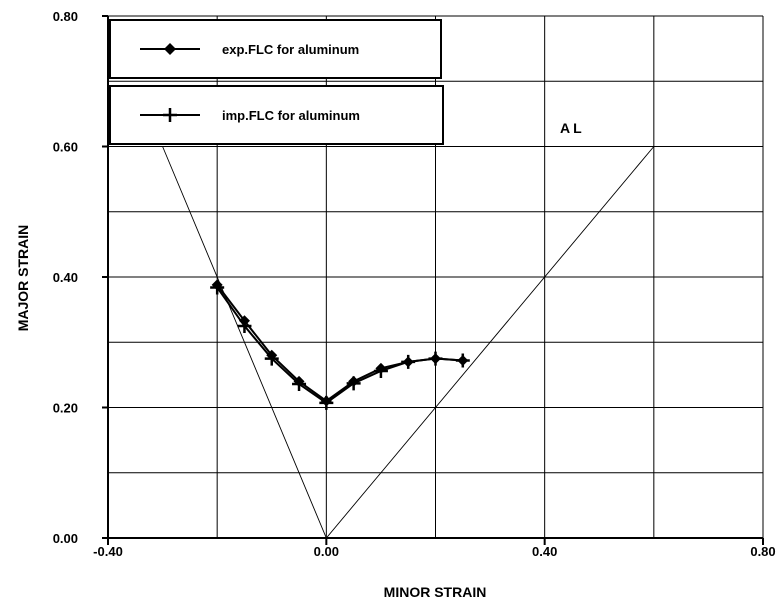 The image size is (783, 604). Describe the element at coordinates (326, 551) in the screenshot. I see `x-tick-label: 0.00` at that location.